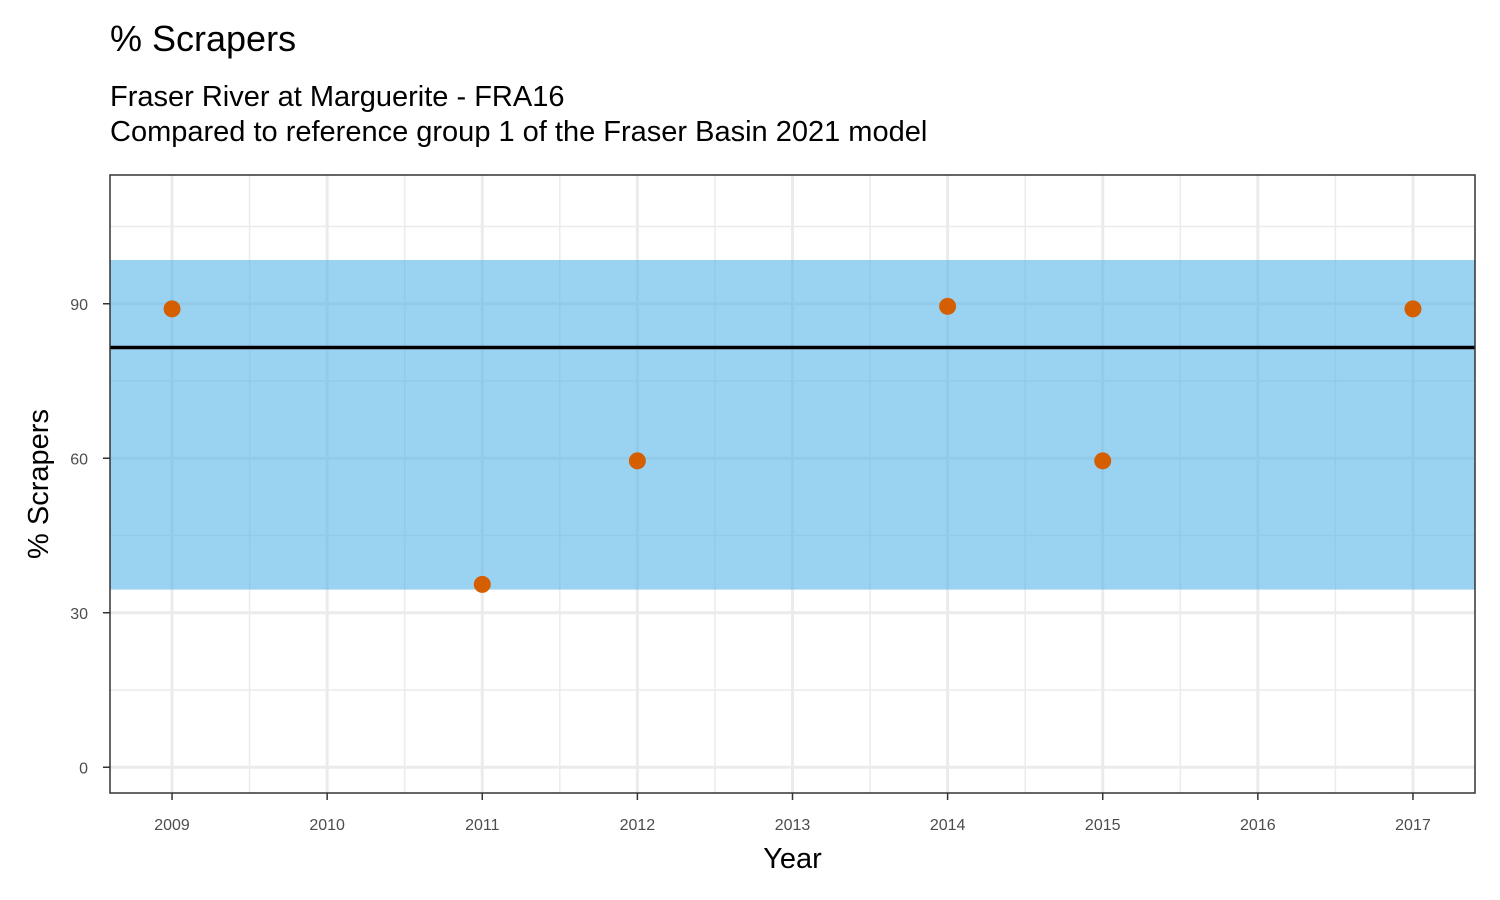 The width and height of the screenshot is (1500, 900). I want to click on x-tick-label: 2011, so click(482, 825).